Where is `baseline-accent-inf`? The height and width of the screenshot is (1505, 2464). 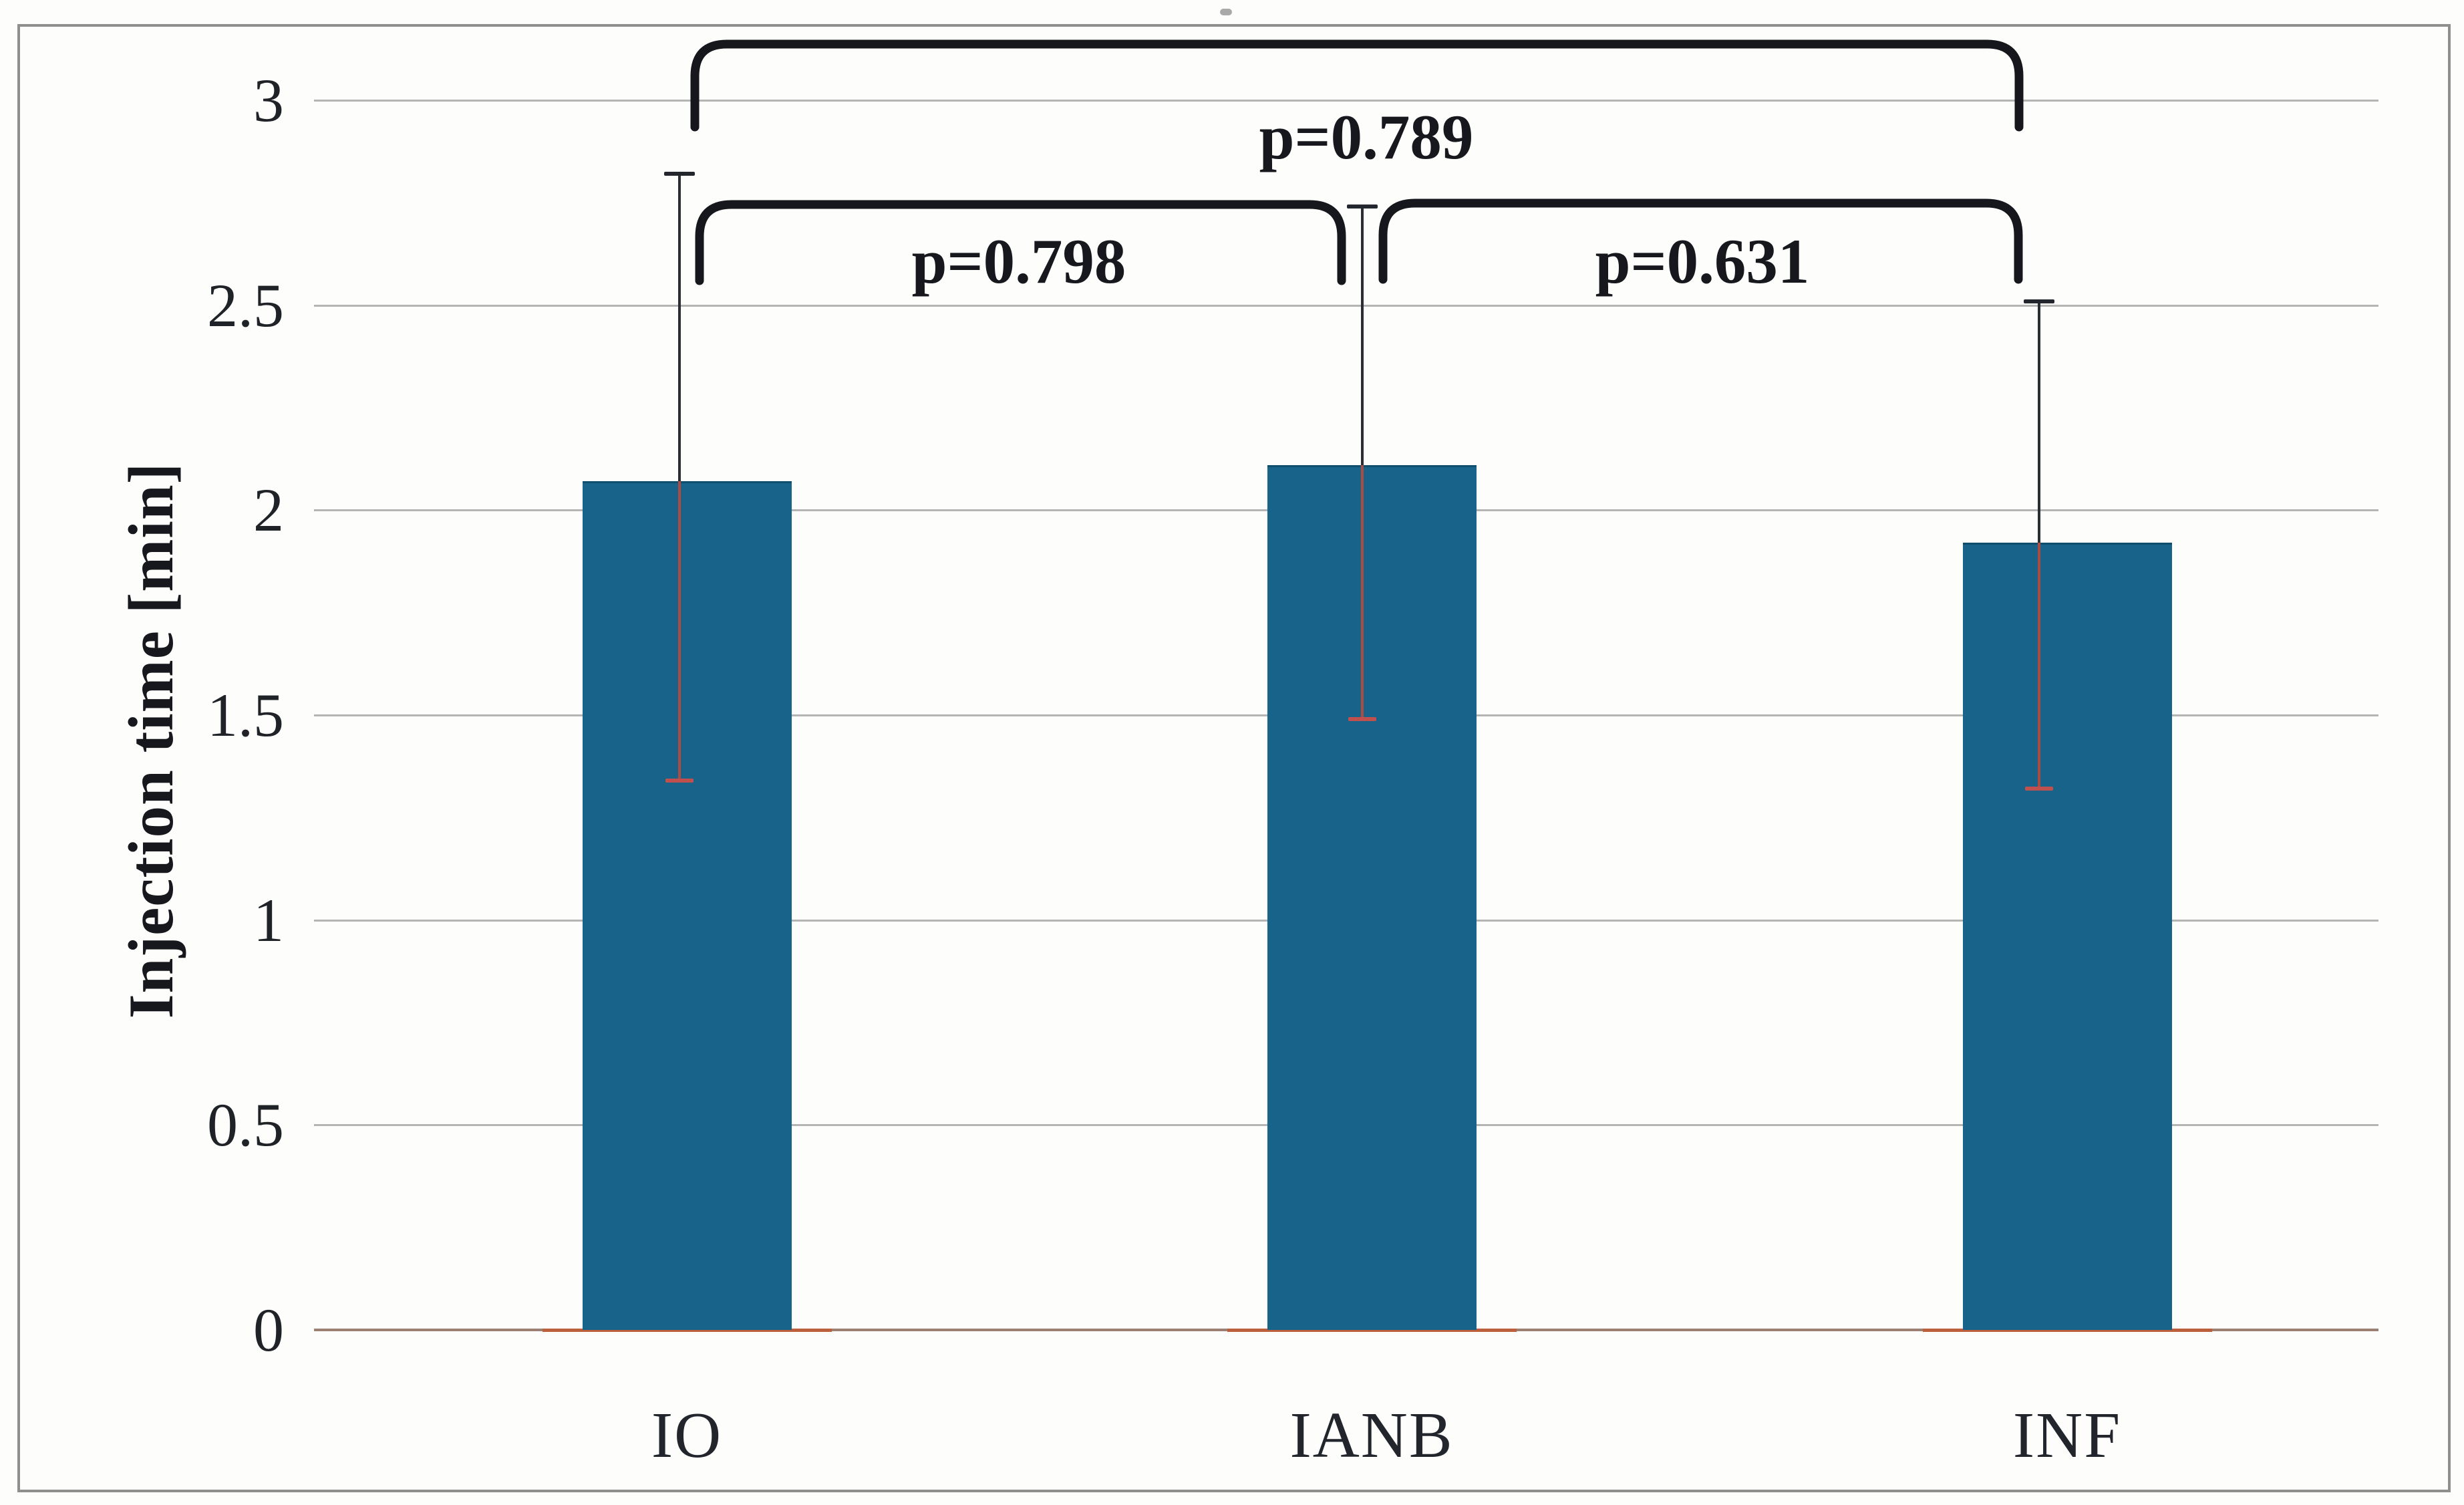 baseline-accent-inf is located at coordinates (2067, 1330).